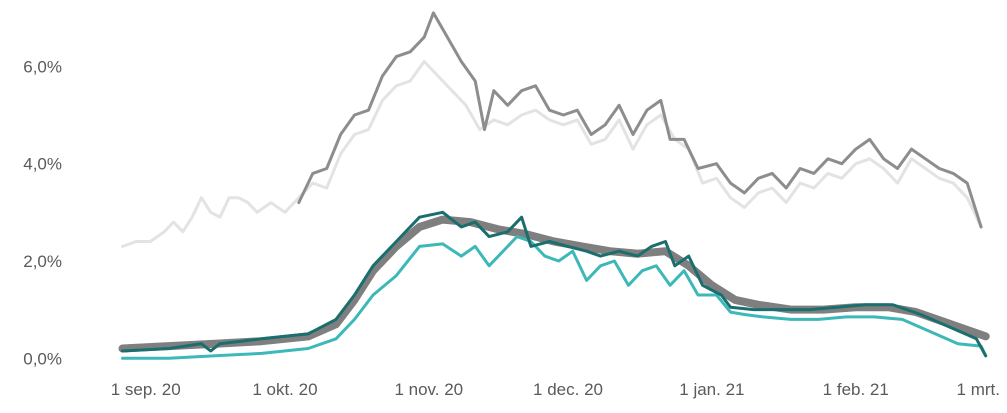 The width and height of the screenshot is (1007, 413). What do you see at coordinates (42, 358) in the screenshot?
I see `y-tick-label: 0,0%` at bounding box center [42, 358].